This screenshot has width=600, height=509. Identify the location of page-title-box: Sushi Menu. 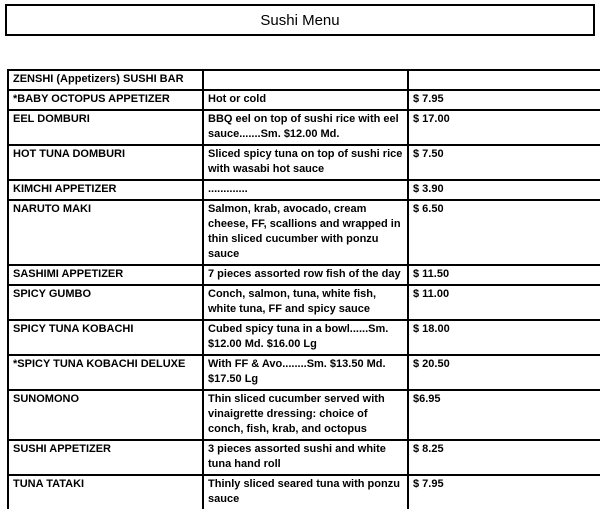
(300, 20).